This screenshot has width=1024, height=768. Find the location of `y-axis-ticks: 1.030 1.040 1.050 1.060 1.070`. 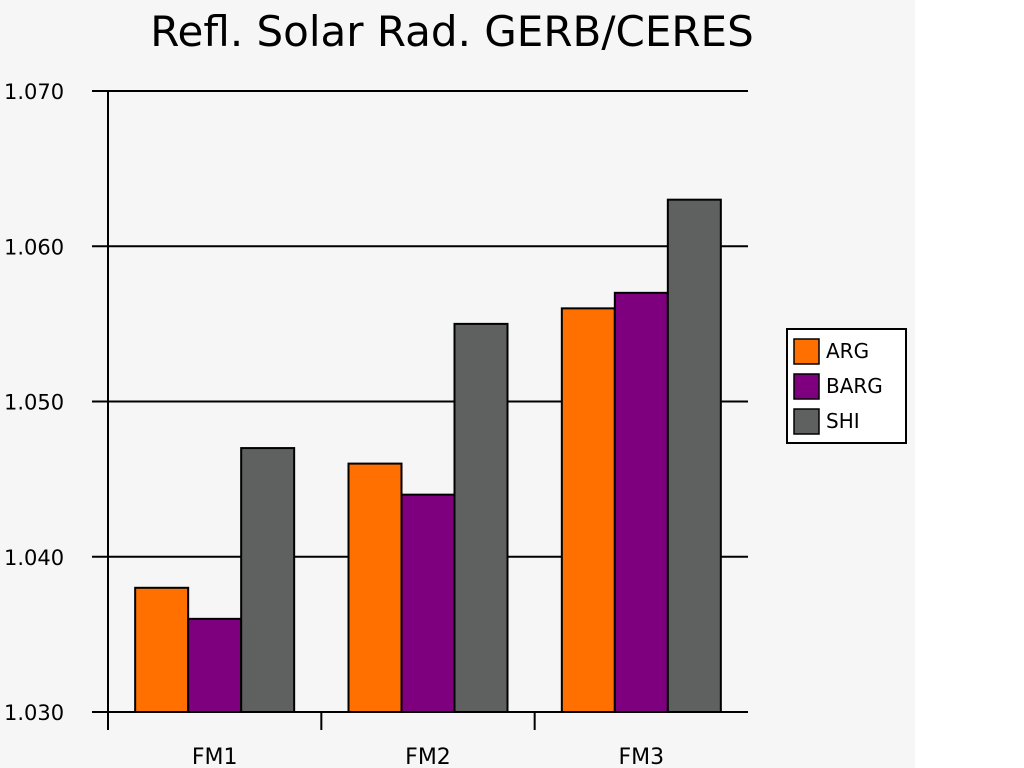

y-axis-ticks: 1.030 1.040 1.050 1.060 1.070 is located at coordinates (56, 402).